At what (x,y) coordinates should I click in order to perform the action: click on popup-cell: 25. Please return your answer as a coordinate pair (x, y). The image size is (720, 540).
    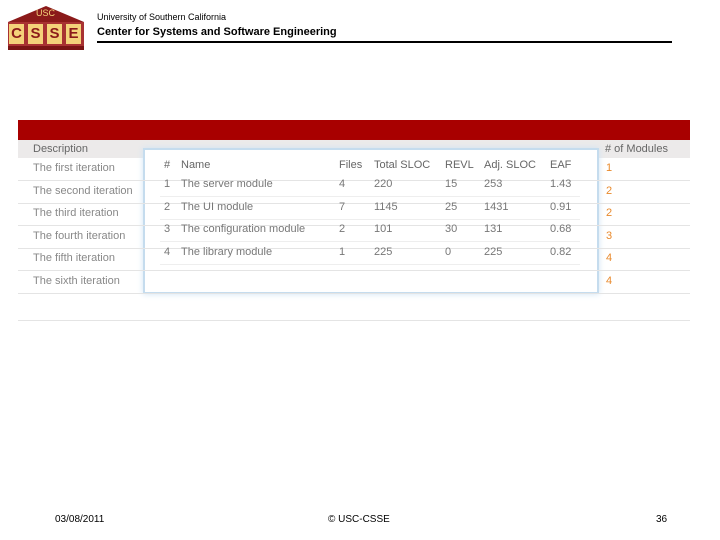
    Looking at the image, I should click on (451, 206).